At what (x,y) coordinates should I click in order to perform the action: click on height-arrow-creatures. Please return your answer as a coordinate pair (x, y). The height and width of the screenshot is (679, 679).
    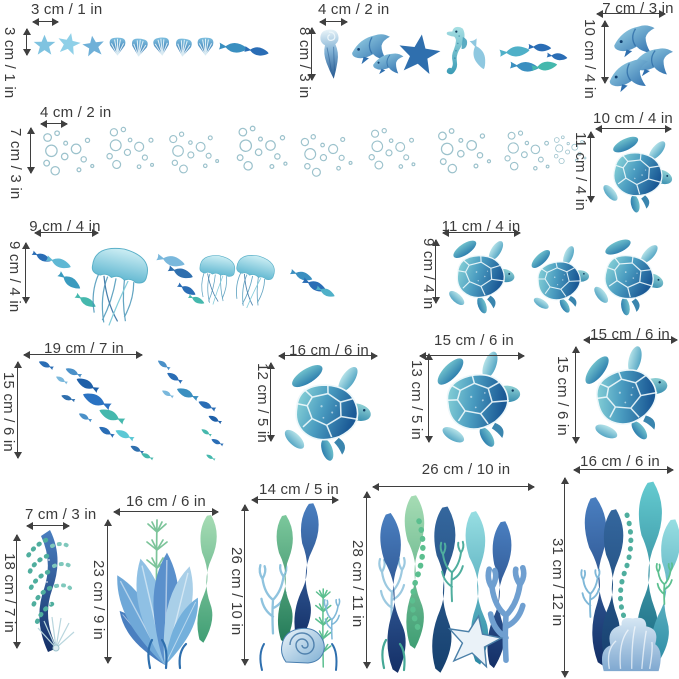
    Looking at the image, I should click on (312, 54).